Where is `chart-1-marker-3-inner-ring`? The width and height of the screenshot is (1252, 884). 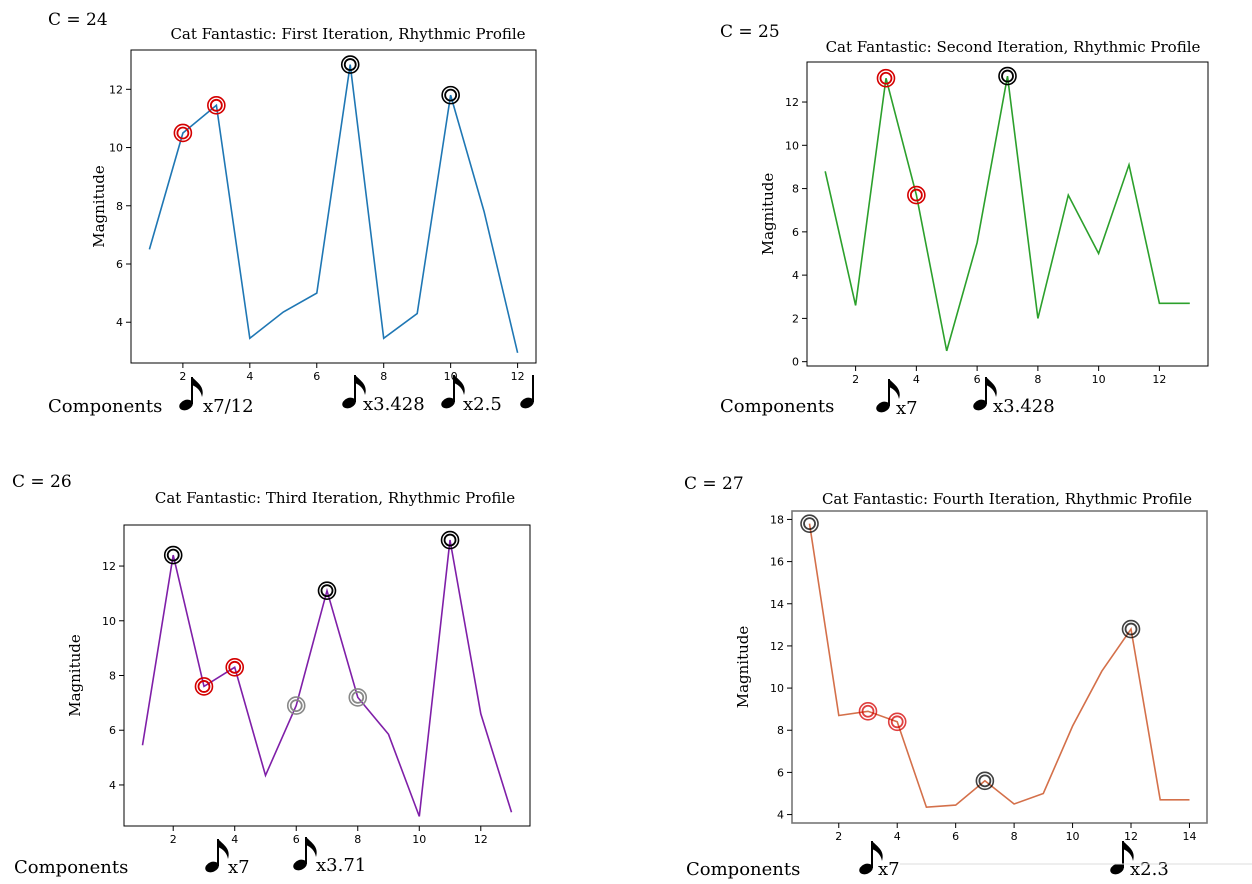
chart-1-marker-3-inner-ring is located at coordinates (350, 64).